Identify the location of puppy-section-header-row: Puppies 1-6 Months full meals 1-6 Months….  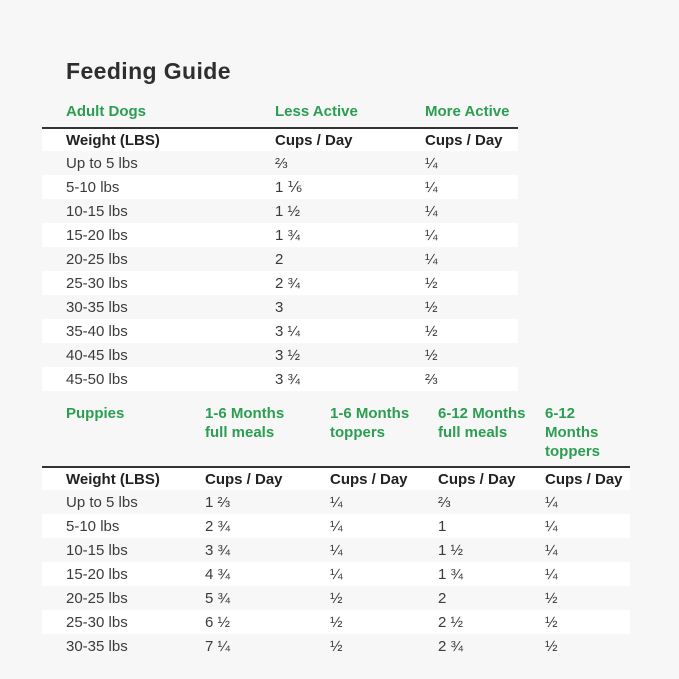
(336, 432).